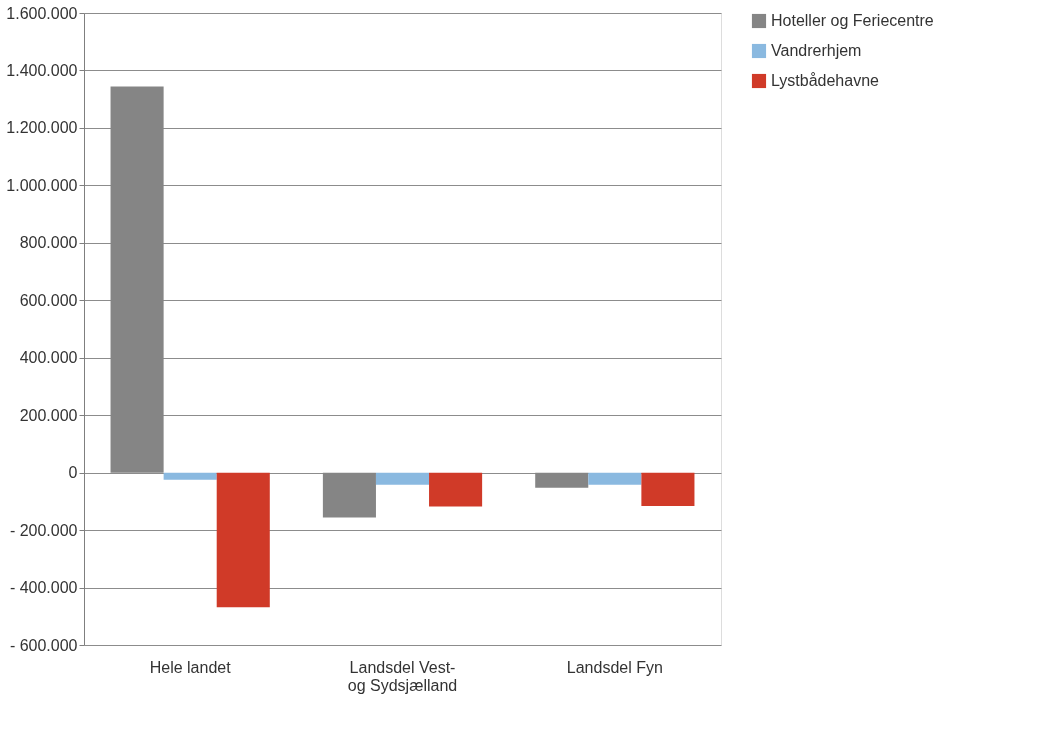  What do you see at coordinates (43, 645) in the screenshot?
I see `y-tick-label: - 600.000` at bounding box center [43, 645].